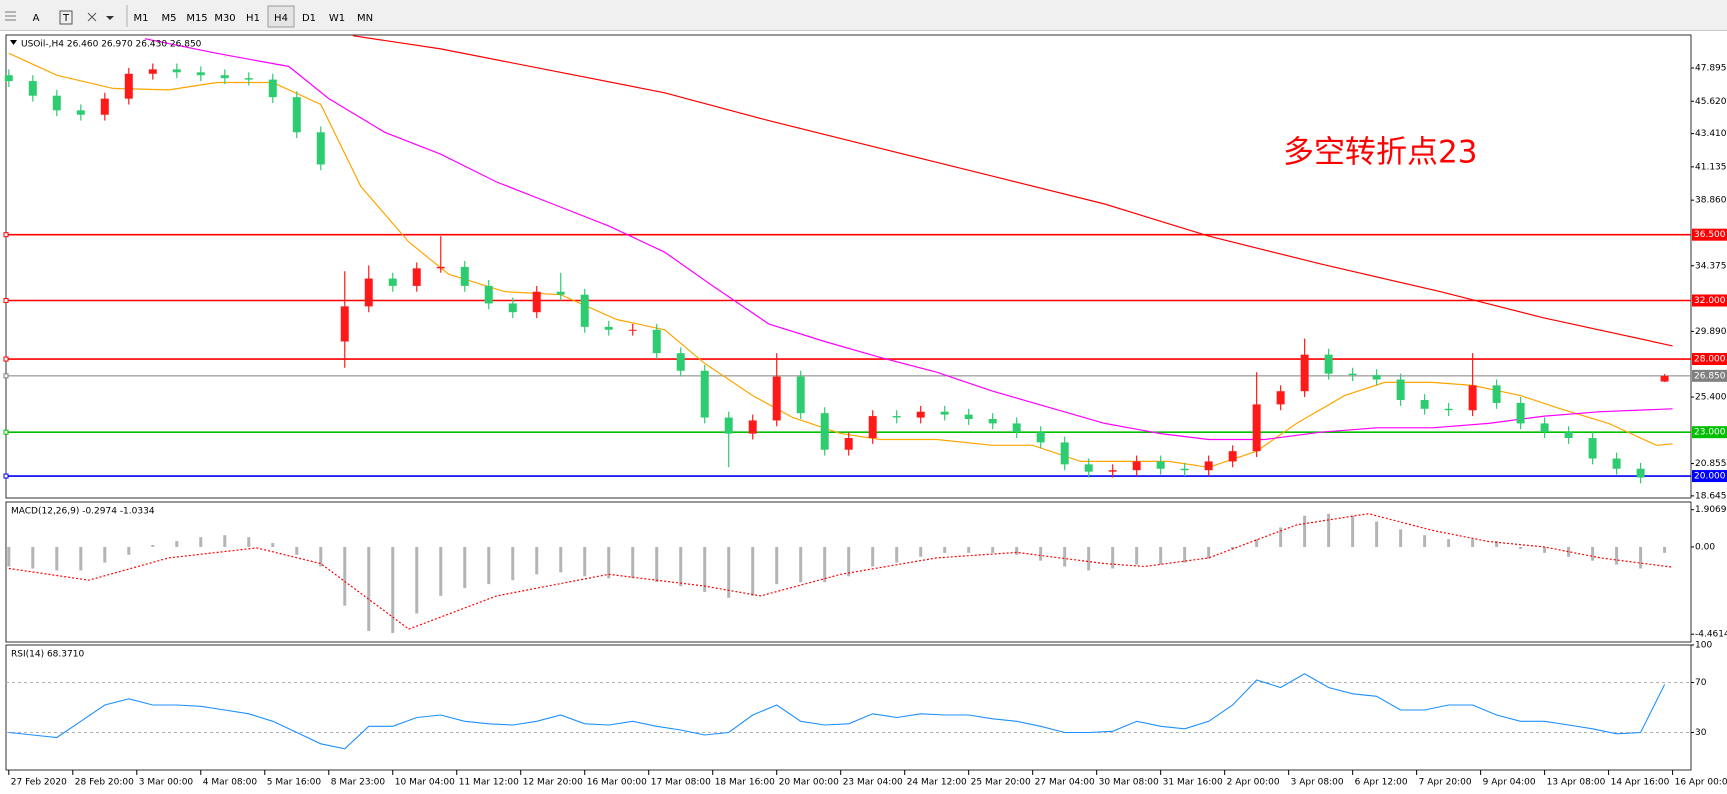  Describe the element at coordinates (100, 17) in the screenshot. I see `arrows-icon` at that location.